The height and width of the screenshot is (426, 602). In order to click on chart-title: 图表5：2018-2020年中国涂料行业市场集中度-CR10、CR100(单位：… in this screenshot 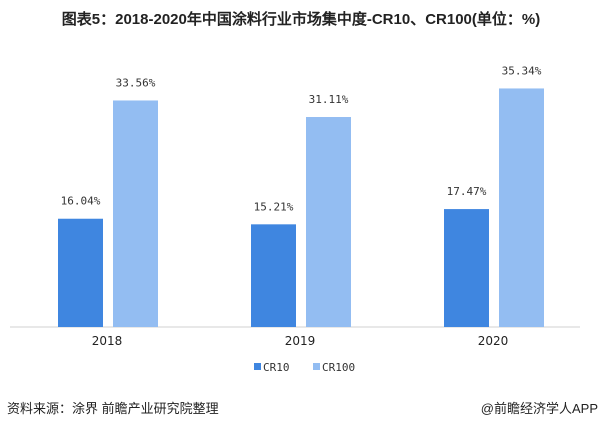, I will do `click(301, 19)`.